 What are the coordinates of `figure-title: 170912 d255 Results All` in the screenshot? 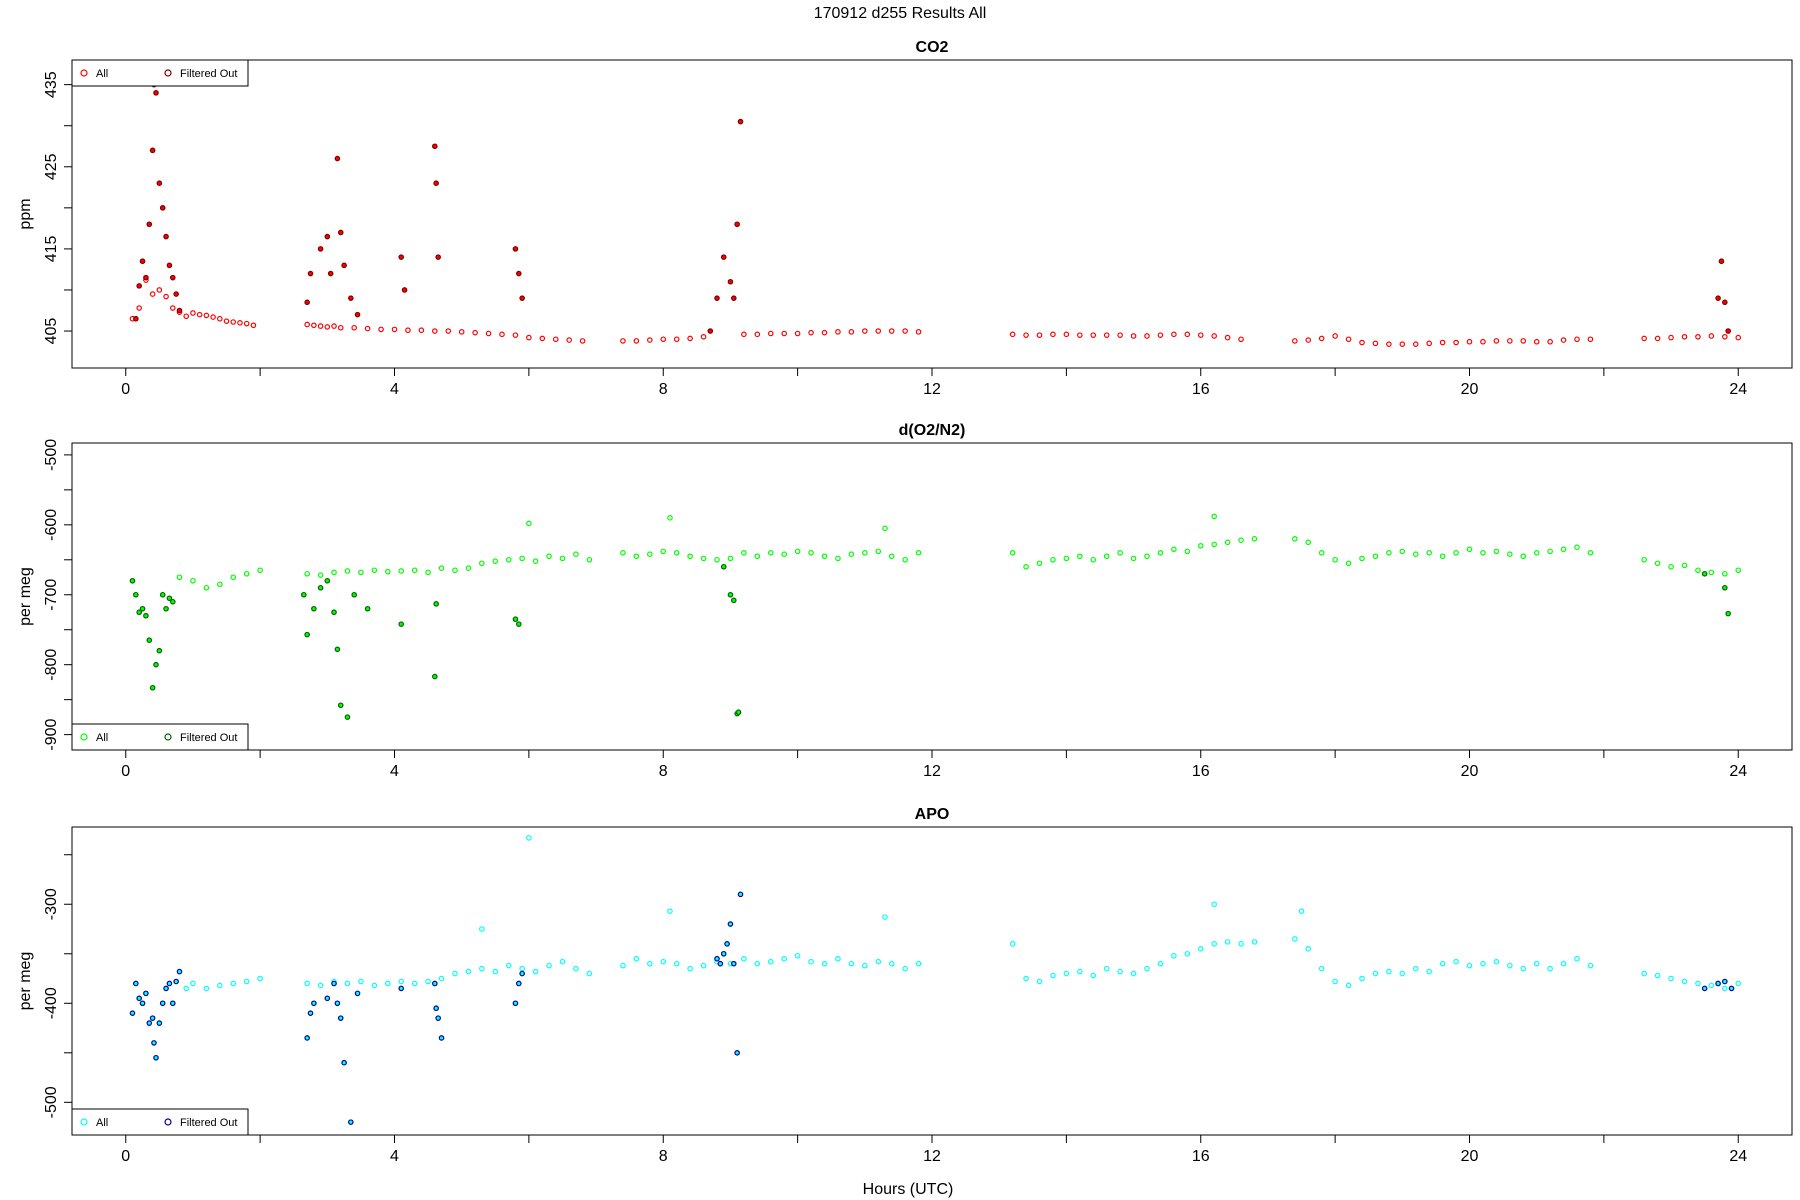 It's located at (900, 13).